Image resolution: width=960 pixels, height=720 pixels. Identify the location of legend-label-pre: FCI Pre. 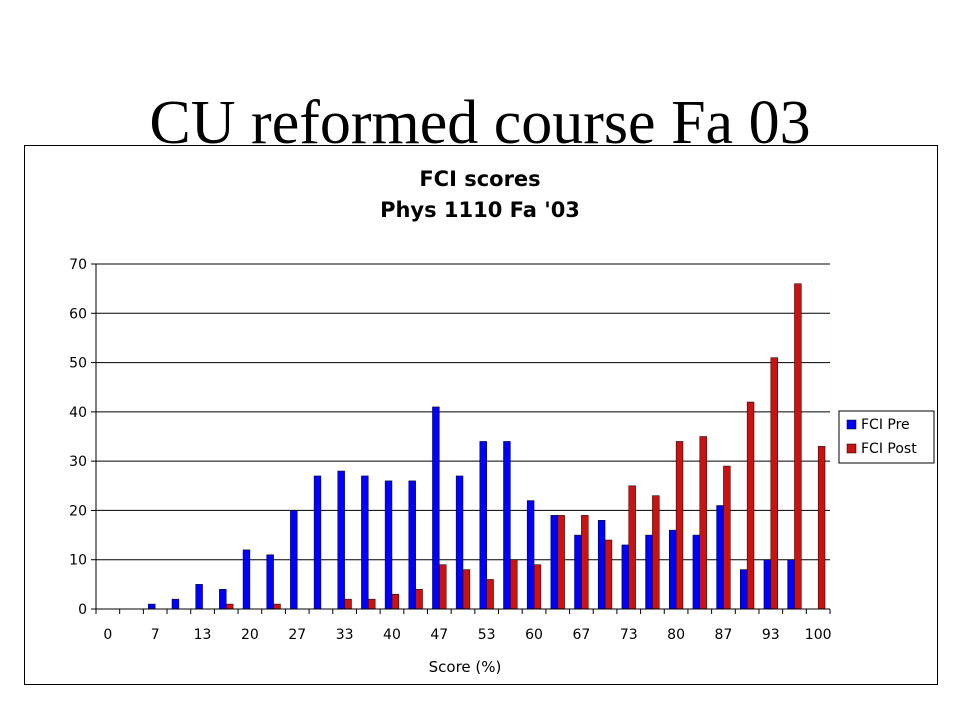
(885, 425).